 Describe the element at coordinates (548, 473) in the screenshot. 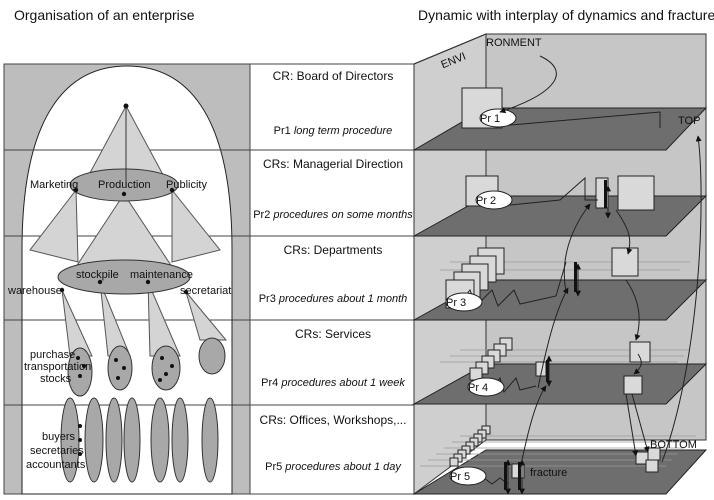

I see `fracture-label: fracture` at that location.